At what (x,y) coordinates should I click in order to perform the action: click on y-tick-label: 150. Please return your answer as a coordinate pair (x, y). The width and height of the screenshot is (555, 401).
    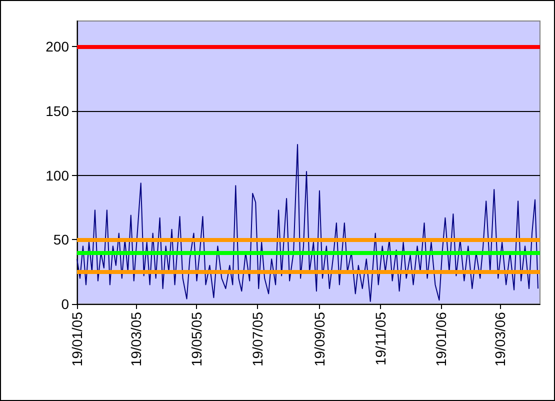
    Looking at the image, I should click on (58, 111).